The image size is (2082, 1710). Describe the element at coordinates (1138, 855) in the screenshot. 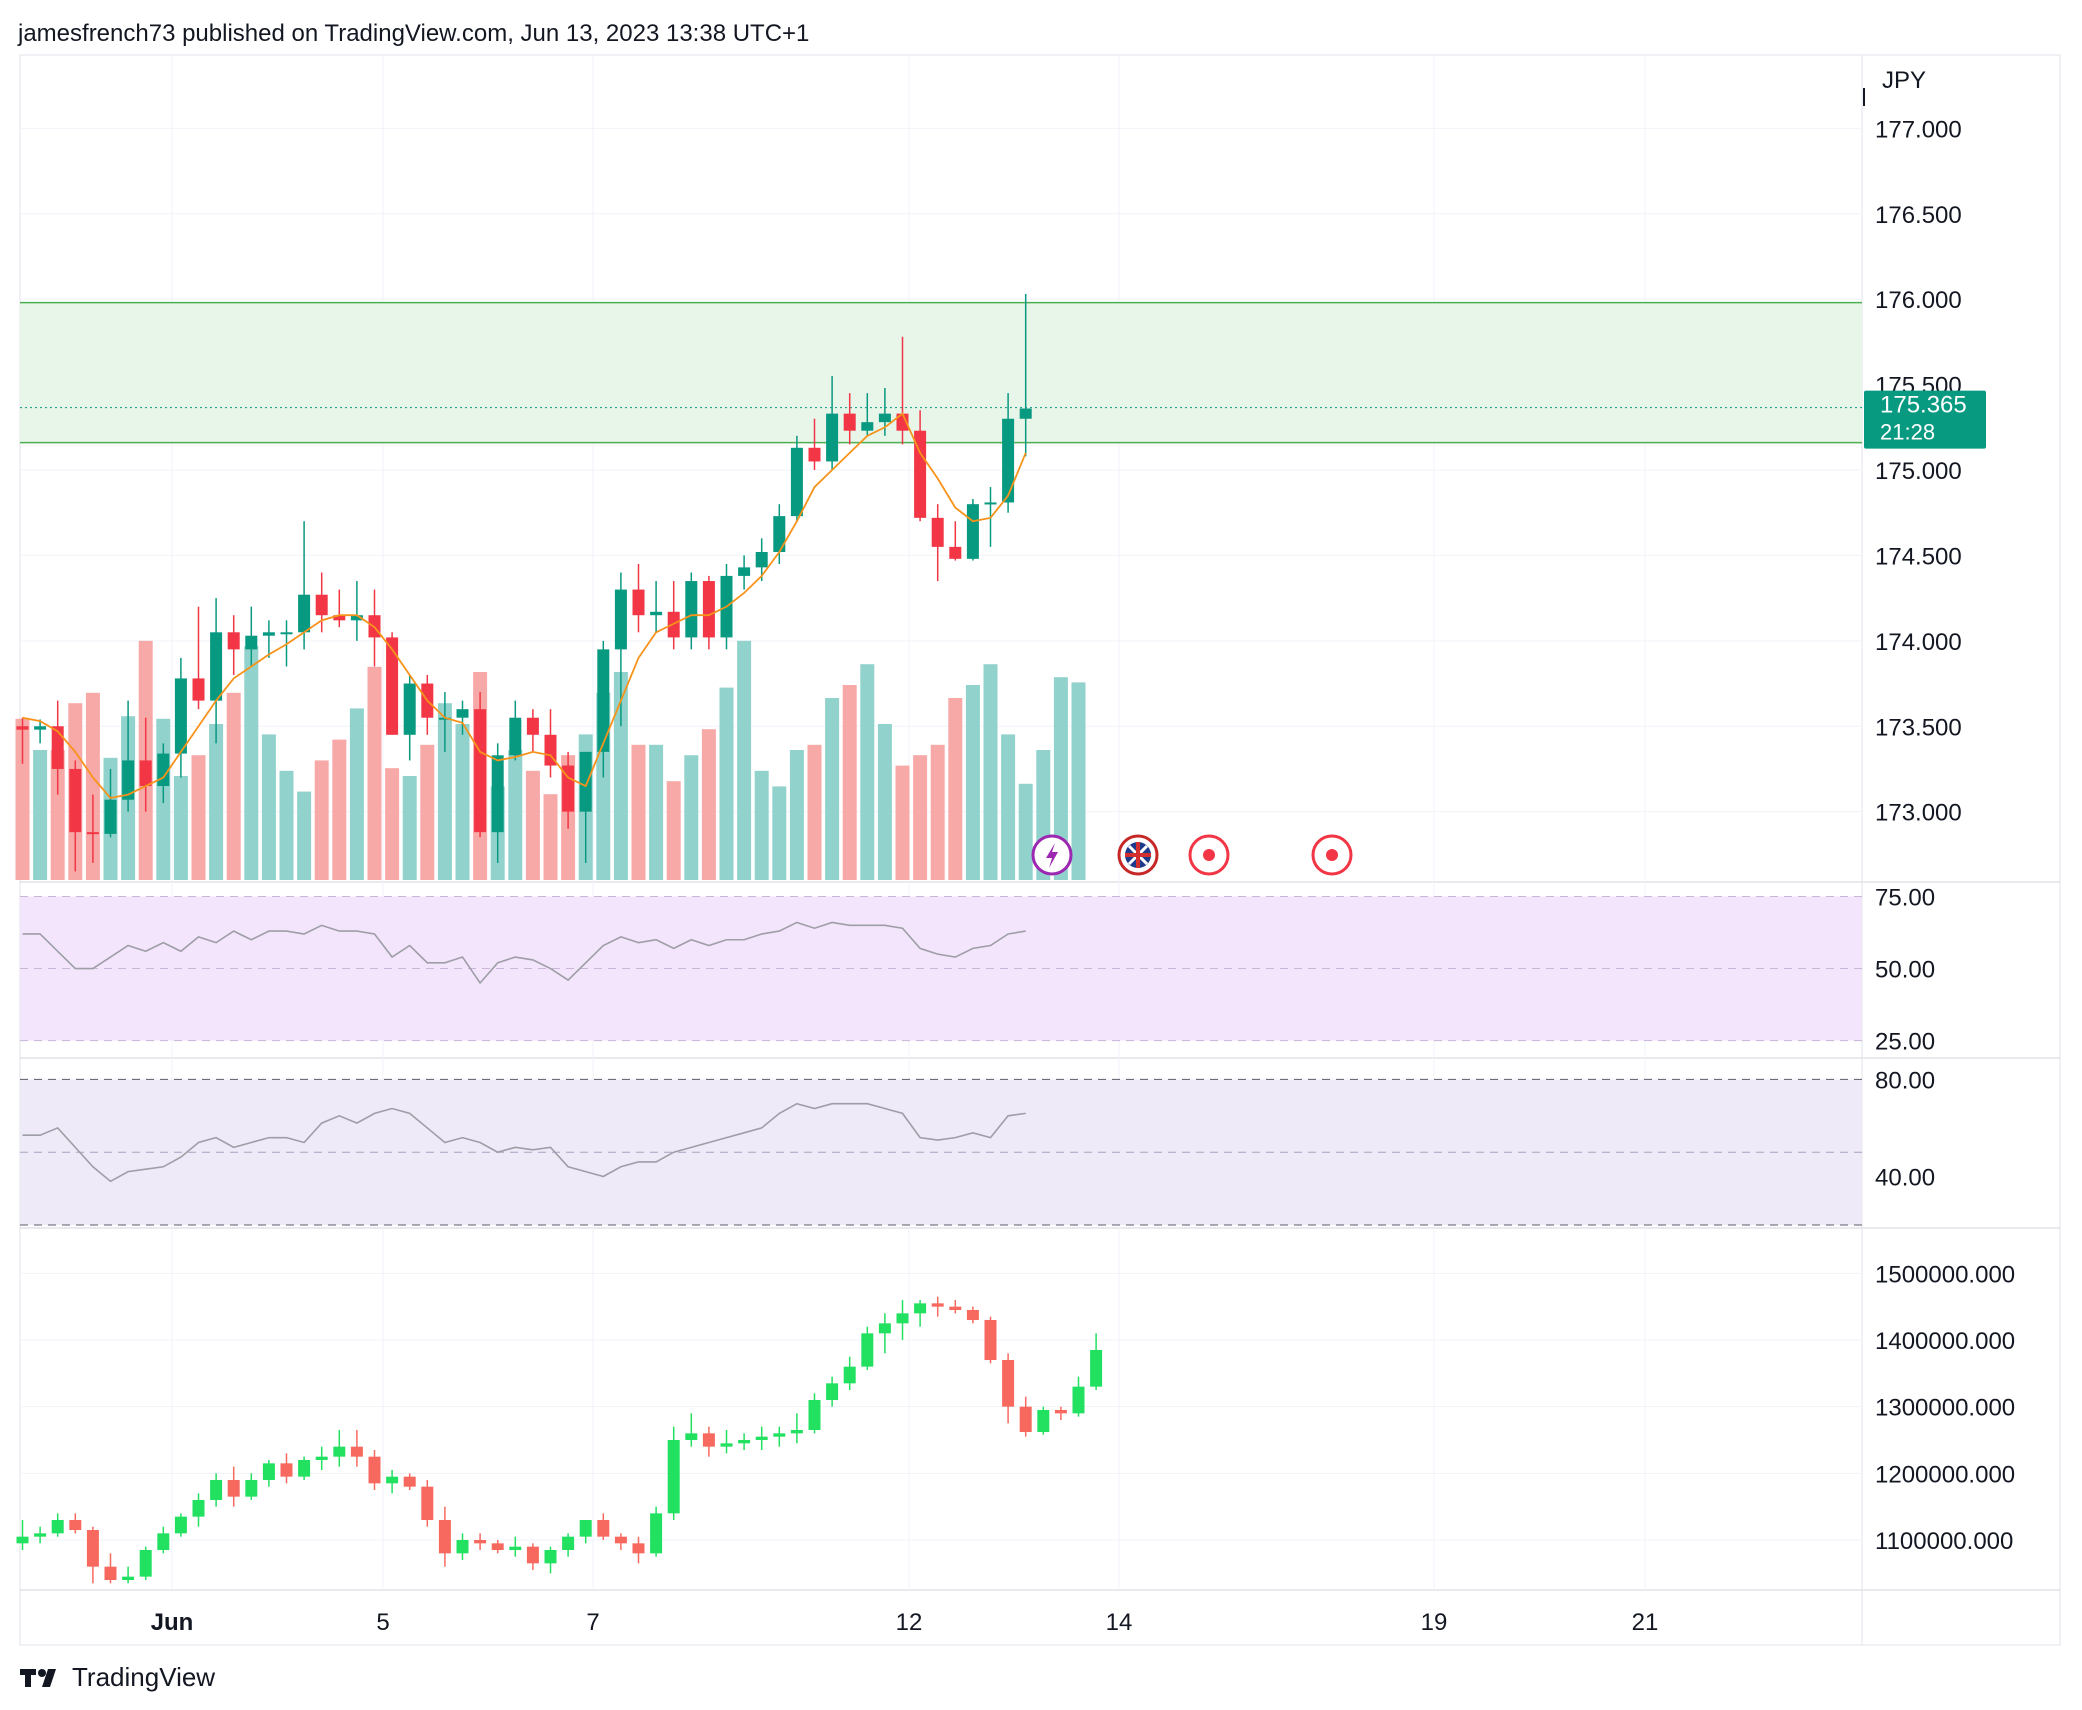

I see `uk-flag-icon` at that location.